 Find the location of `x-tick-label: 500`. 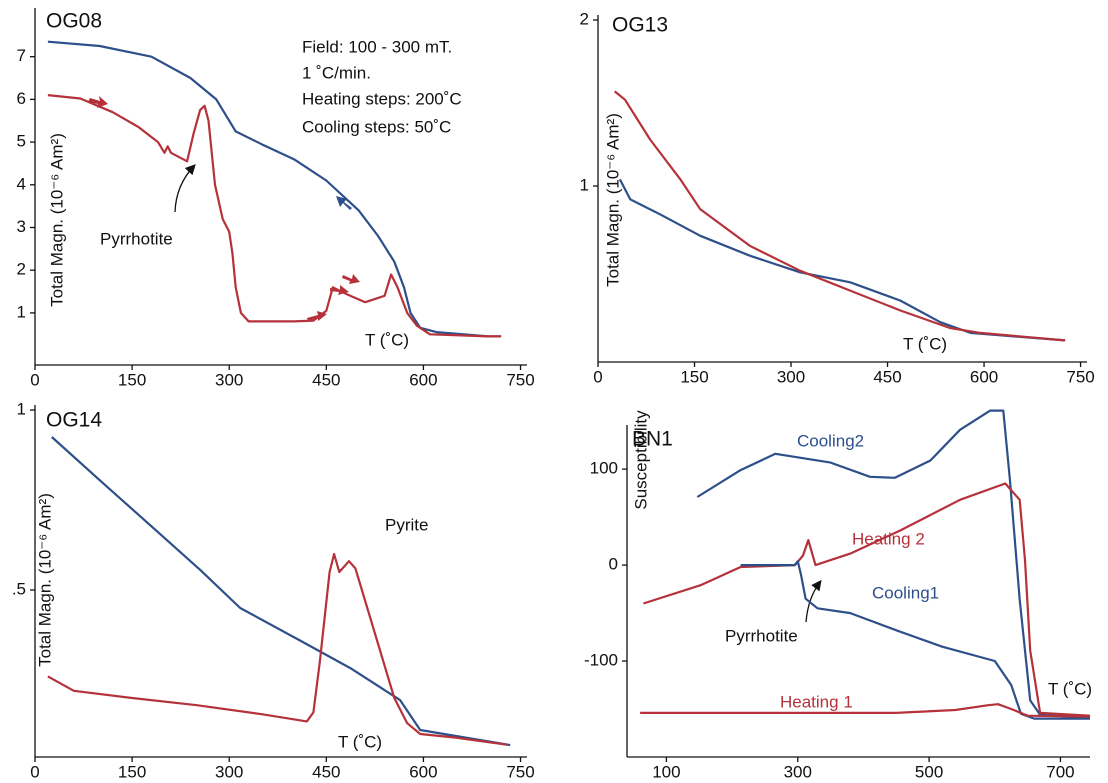

x-tick-label: 500 is located at coordinates (929, 771).